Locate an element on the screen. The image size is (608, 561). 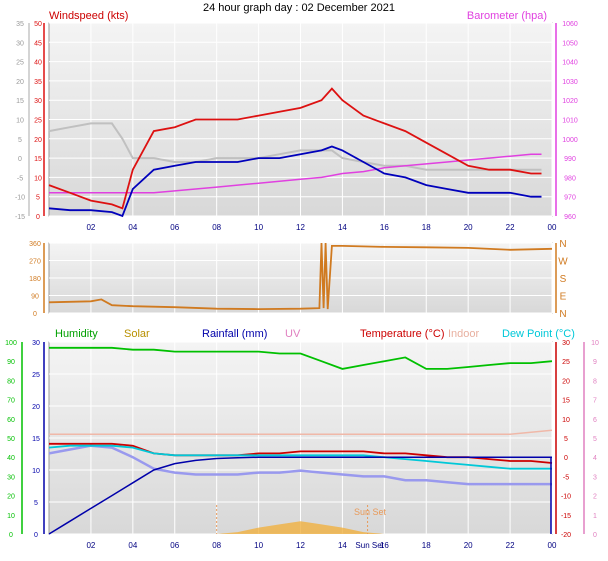
barometer-tick-label: 970 is located at coordinates (570, 198).